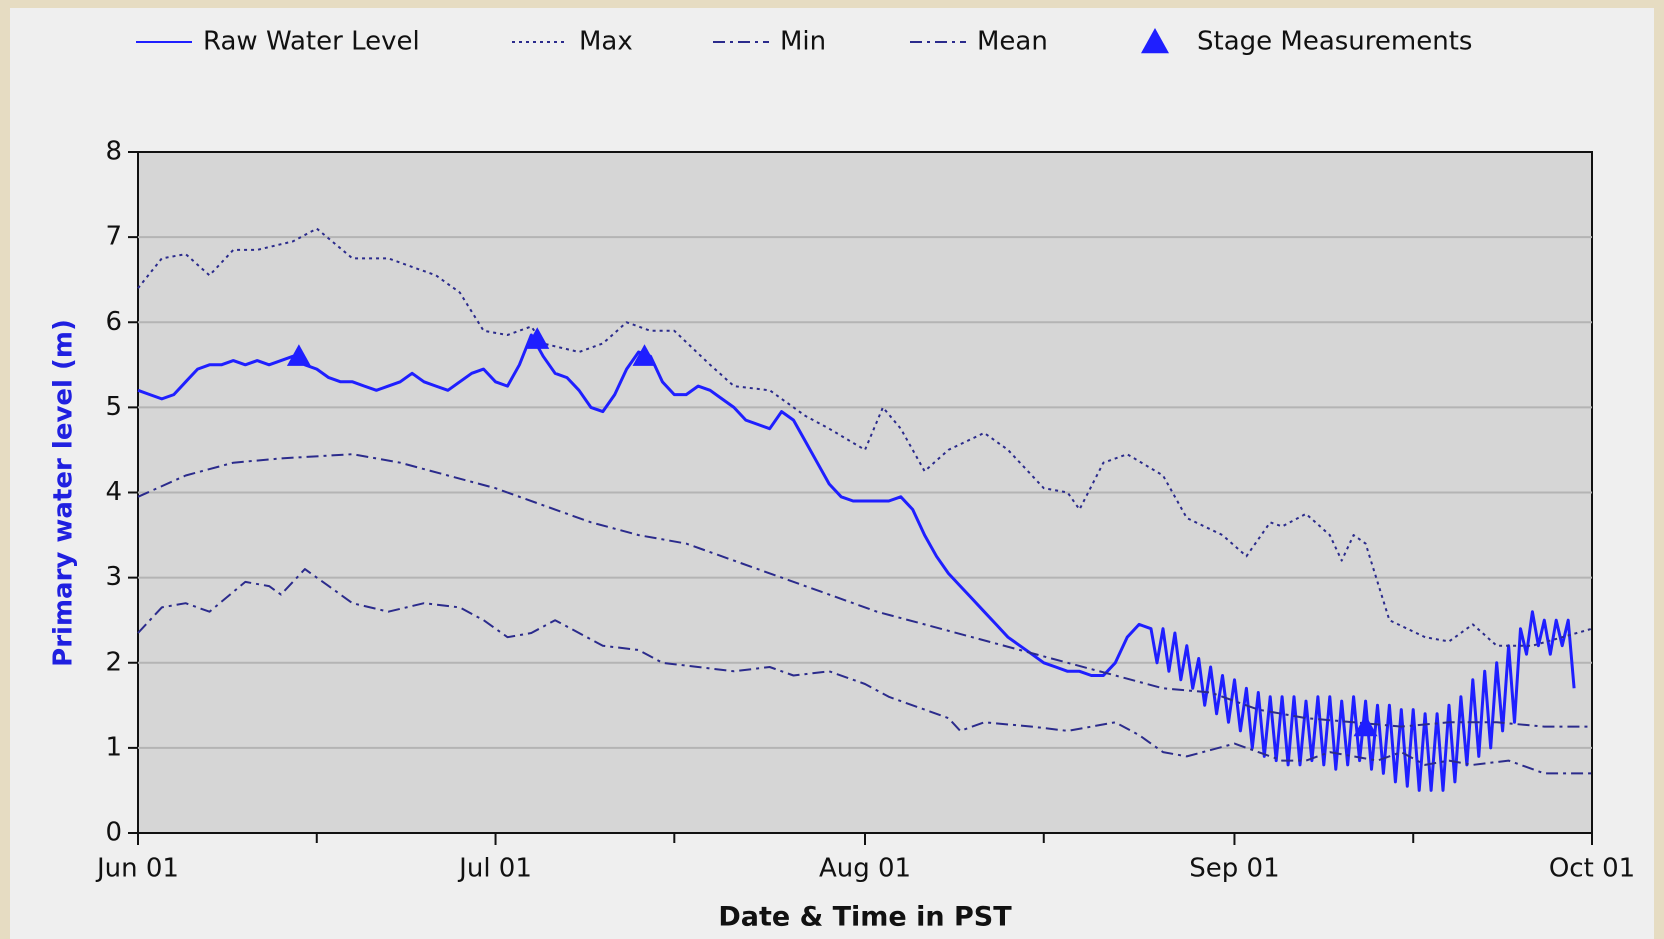 This screenshot has width=1664, height=939. I want to click on legend-marker, so click(1155, 41).